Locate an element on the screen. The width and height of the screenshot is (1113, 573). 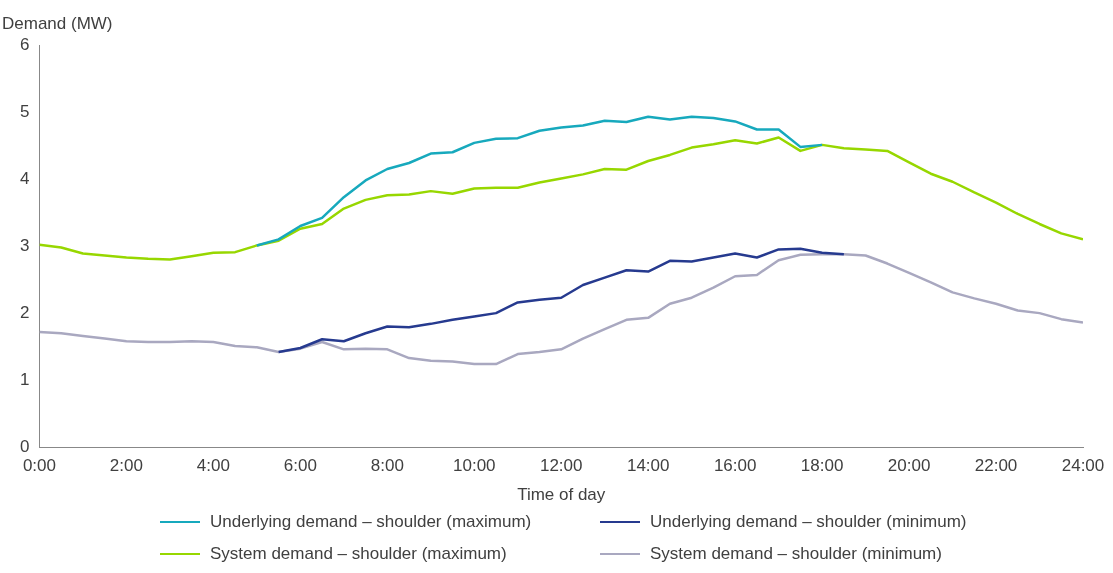
x-tick-label: 0:00 is located at coordinates (39, 466).